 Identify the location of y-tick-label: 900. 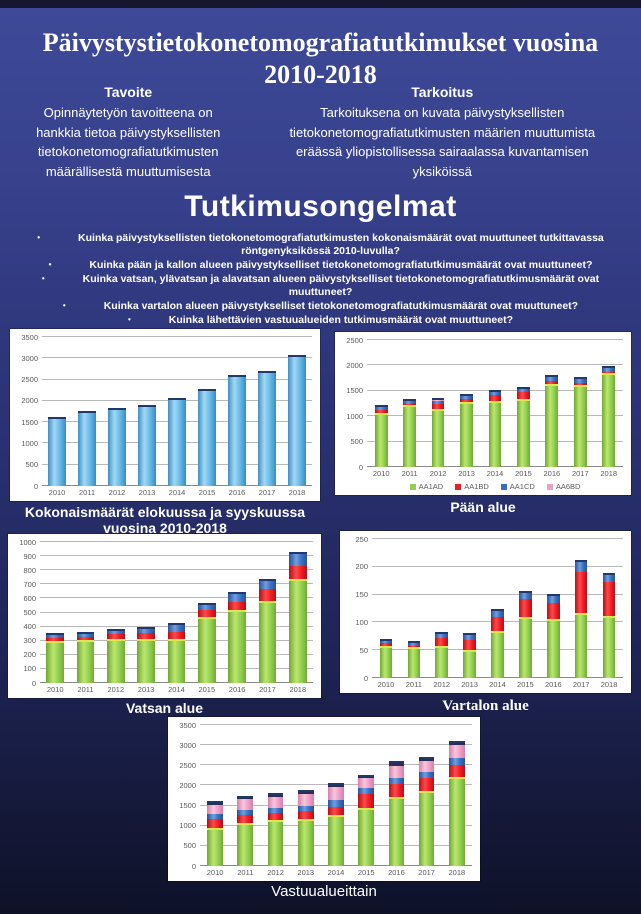
(29, 556).